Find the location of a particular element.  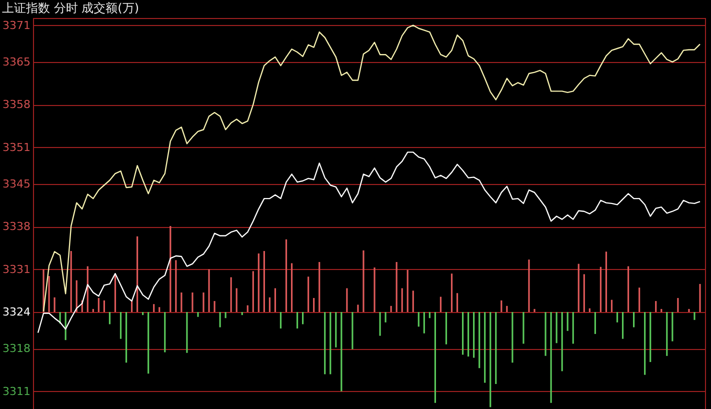

y-tick-label: 3365 is located at coordinates (16, 61).